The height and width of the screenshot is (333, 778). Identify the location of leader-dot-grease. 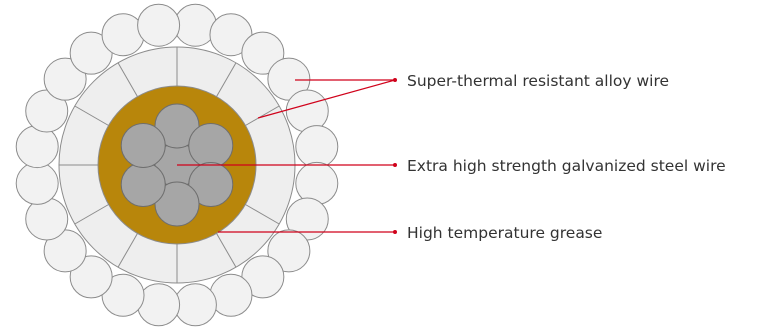
(395, 232).